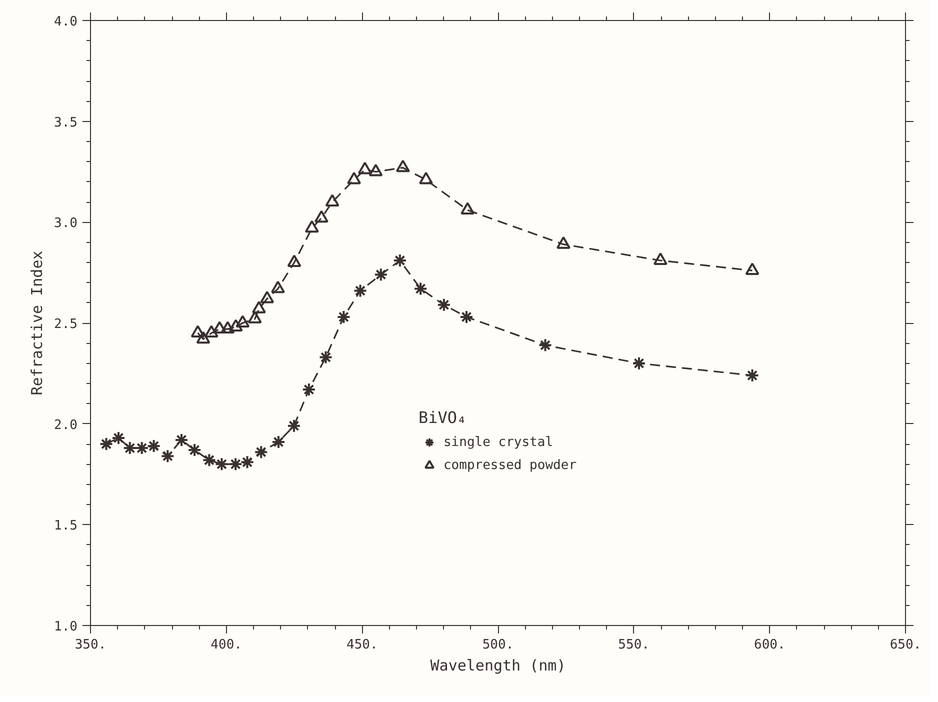 Image resolution: width=938 pixels, height=702 pixels. I want to click on y-tick-label: 2.5, so click(66, 324).